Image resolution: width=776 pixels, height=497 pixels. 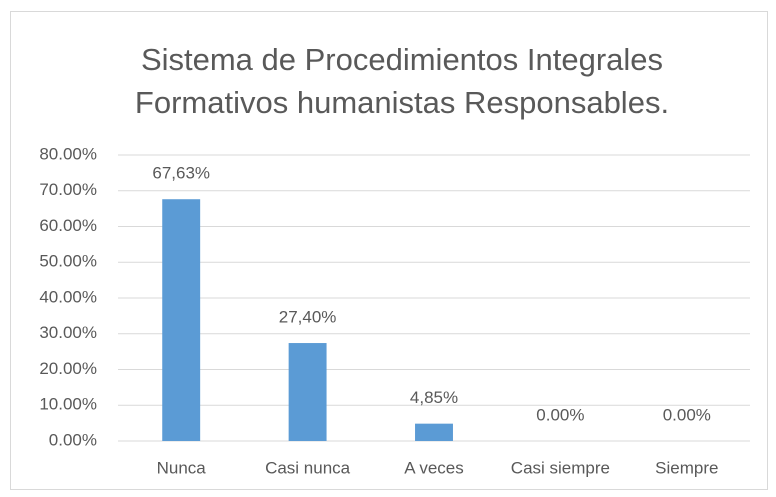 I want to click on x-tick-label: Siempre, so click(x=686, y=467).